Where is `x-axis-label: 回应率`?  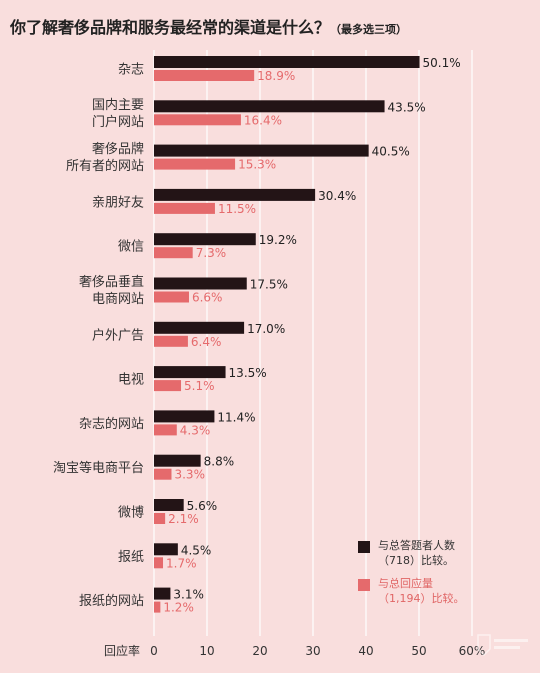
x-axis-label: 回应率 is located at coordinates (122, 650).